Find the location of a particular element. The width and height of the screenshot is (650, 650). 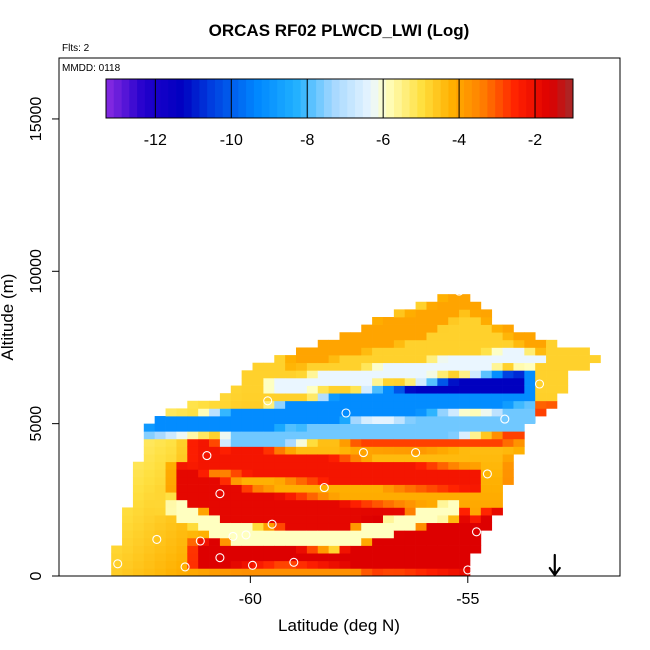

x-tick-label: -60 is located at coordinates (250, 599).